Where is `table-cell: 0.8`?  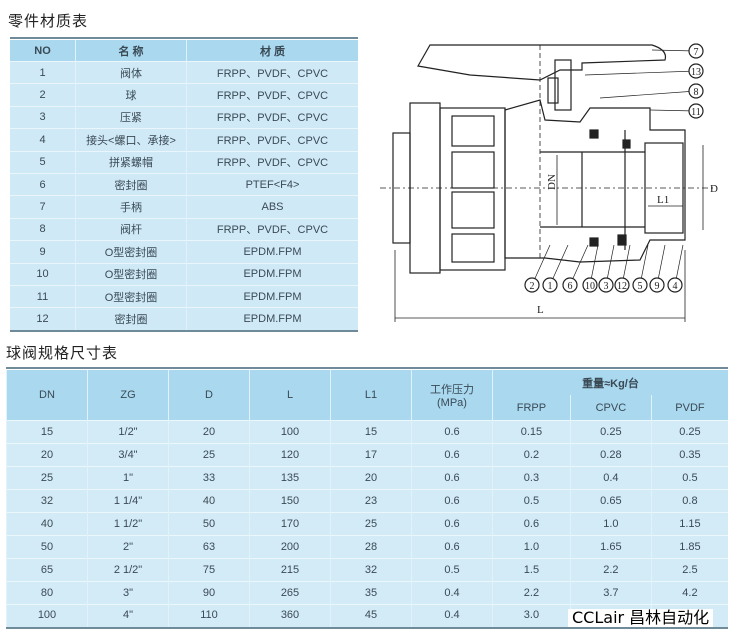 table-cell: 0.8 is located at coordinates (689, 501).